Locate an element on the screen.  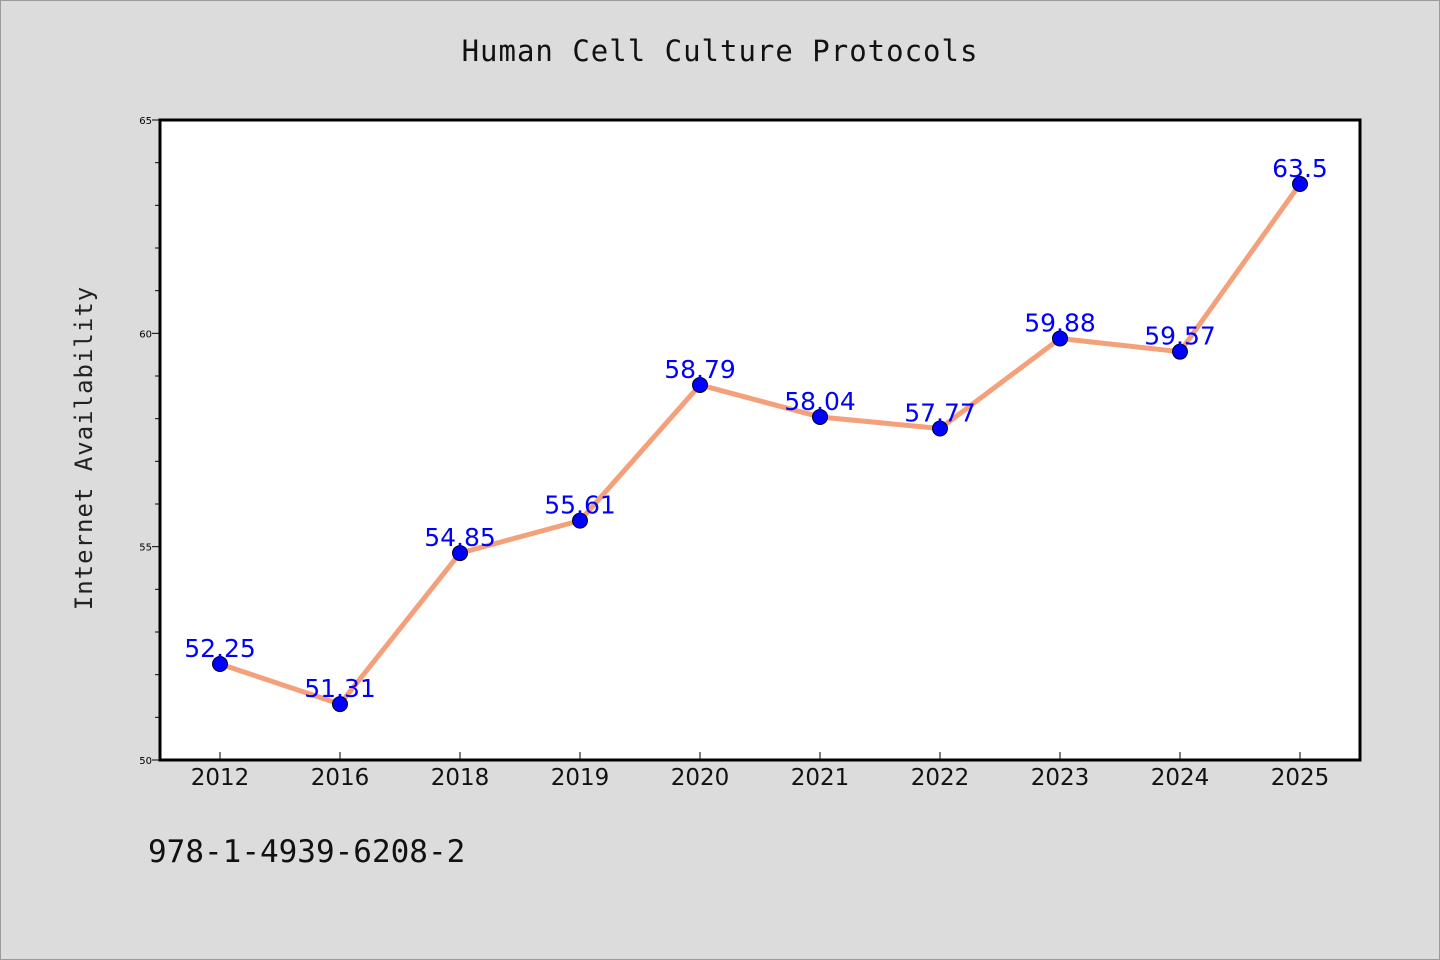
data-label: 58.04 is located at coordinates (820, 401).